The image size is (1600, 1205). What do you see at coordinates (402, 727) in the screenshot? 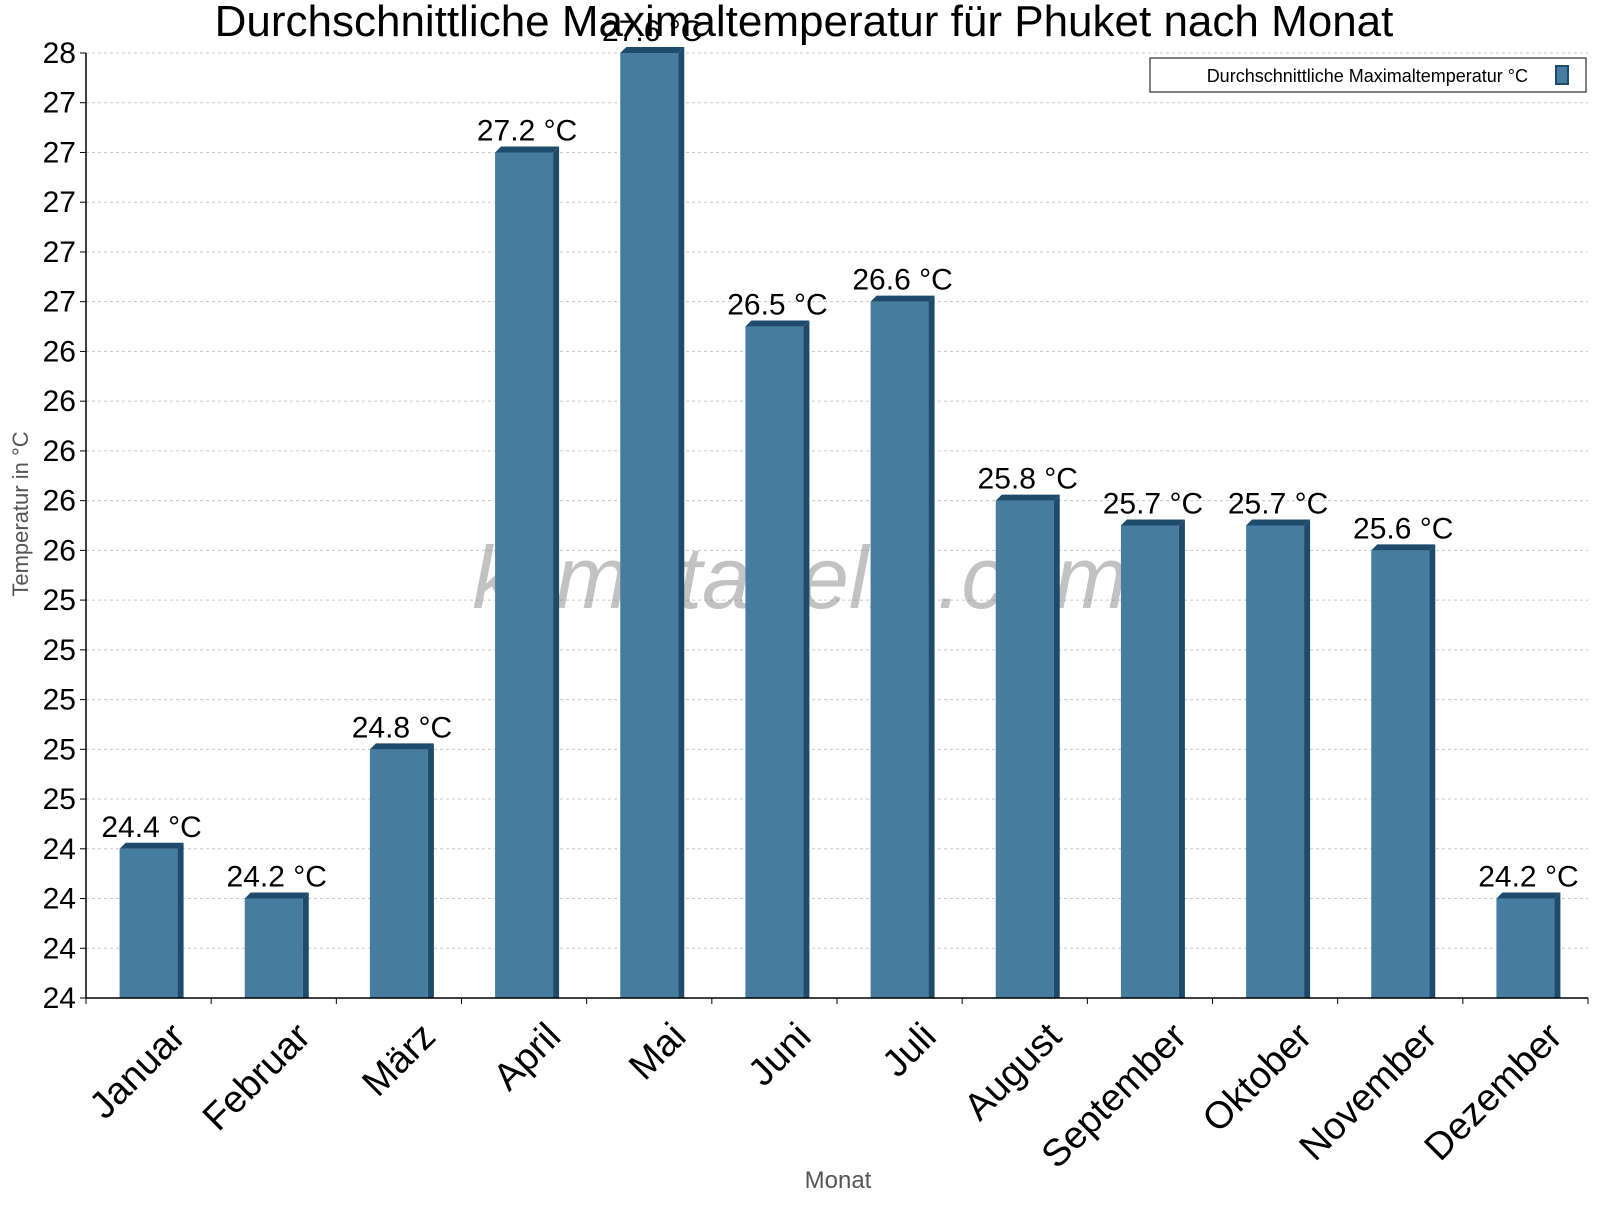
I see `data-label: 24.8 °C` at bounding box center [402, 727].